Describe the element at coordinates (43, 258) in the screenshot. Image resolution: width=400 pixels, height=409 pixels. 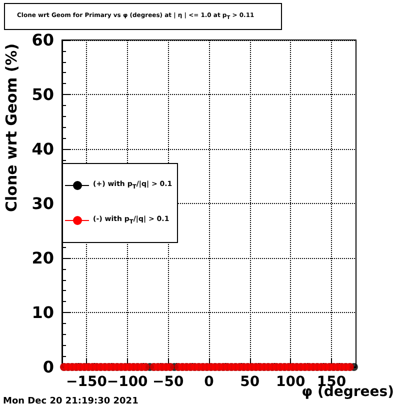
I see `y-tick-label: 20` at that location.